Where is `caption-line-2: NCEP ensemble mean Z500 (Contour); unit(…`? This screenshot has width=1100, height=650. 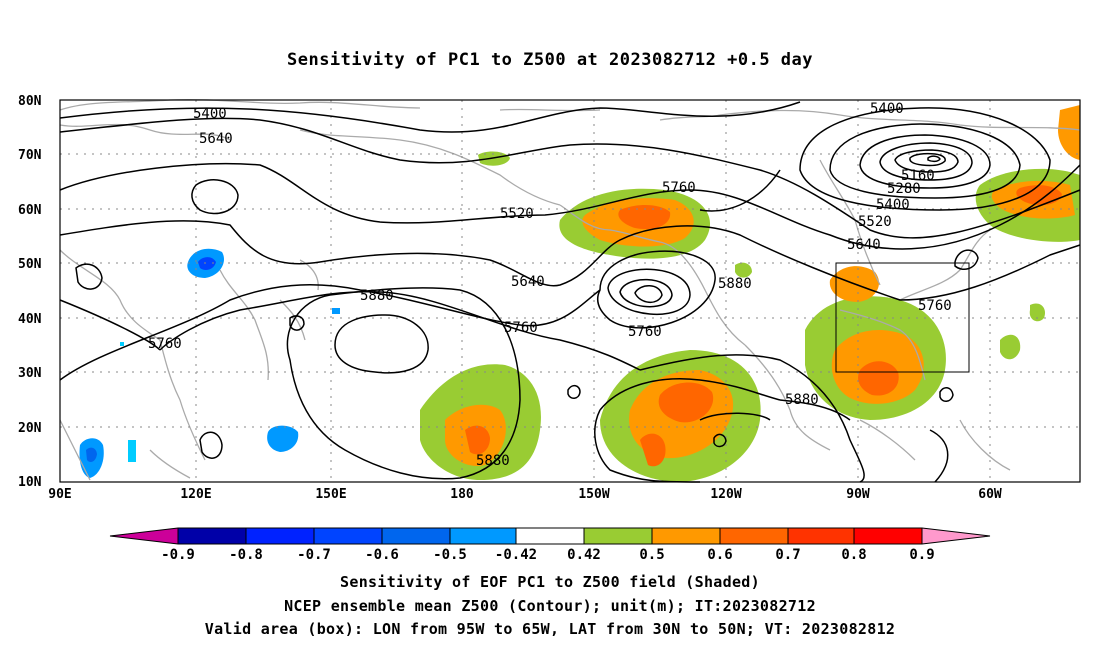
caption-line-2: NCEP ensemble mean Z500 (Contour); unit(… is located at coordinates (550, 606).